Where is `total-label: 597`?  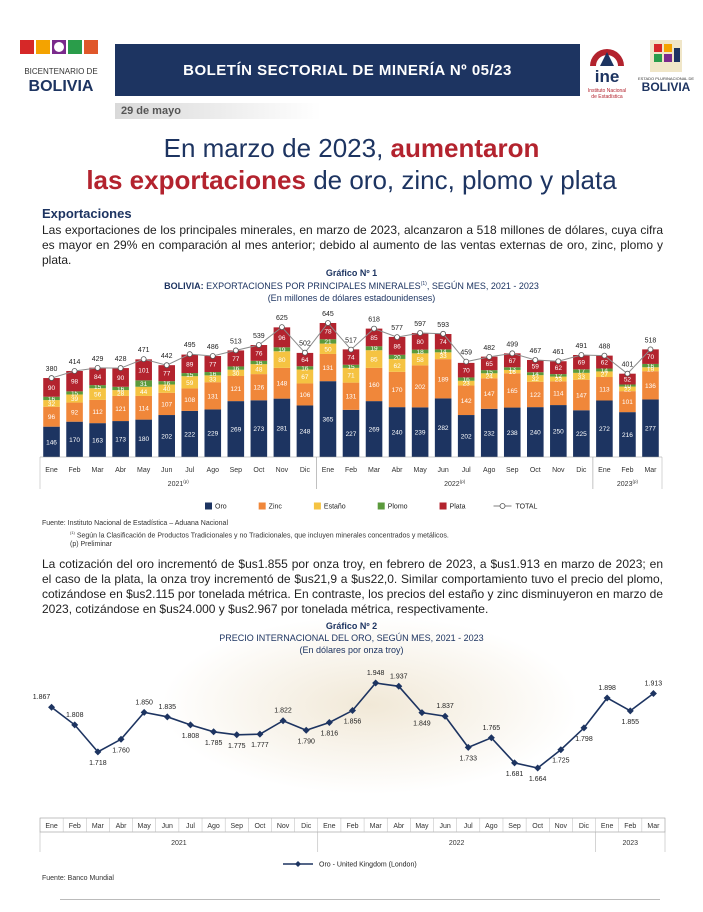
total-label: 597 is located at coordinates (420, 324).